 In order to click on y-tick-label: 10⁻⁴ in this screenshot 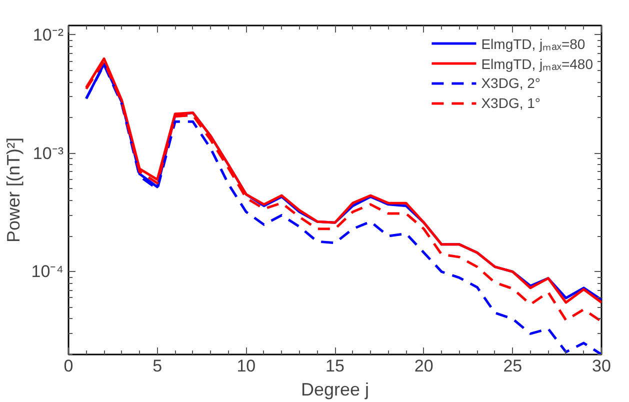, I will do `click(47, 272)`.